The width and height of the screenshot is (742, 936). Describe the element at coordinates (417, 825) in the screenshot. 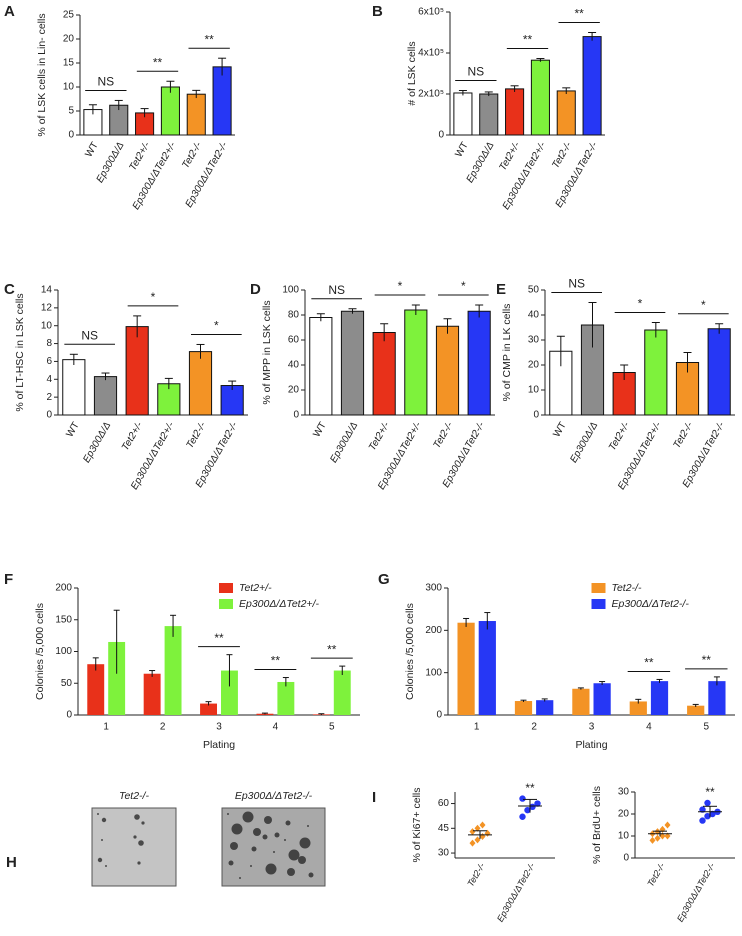

I see `y-axis-label: % of Ki67+ cells` at that location.